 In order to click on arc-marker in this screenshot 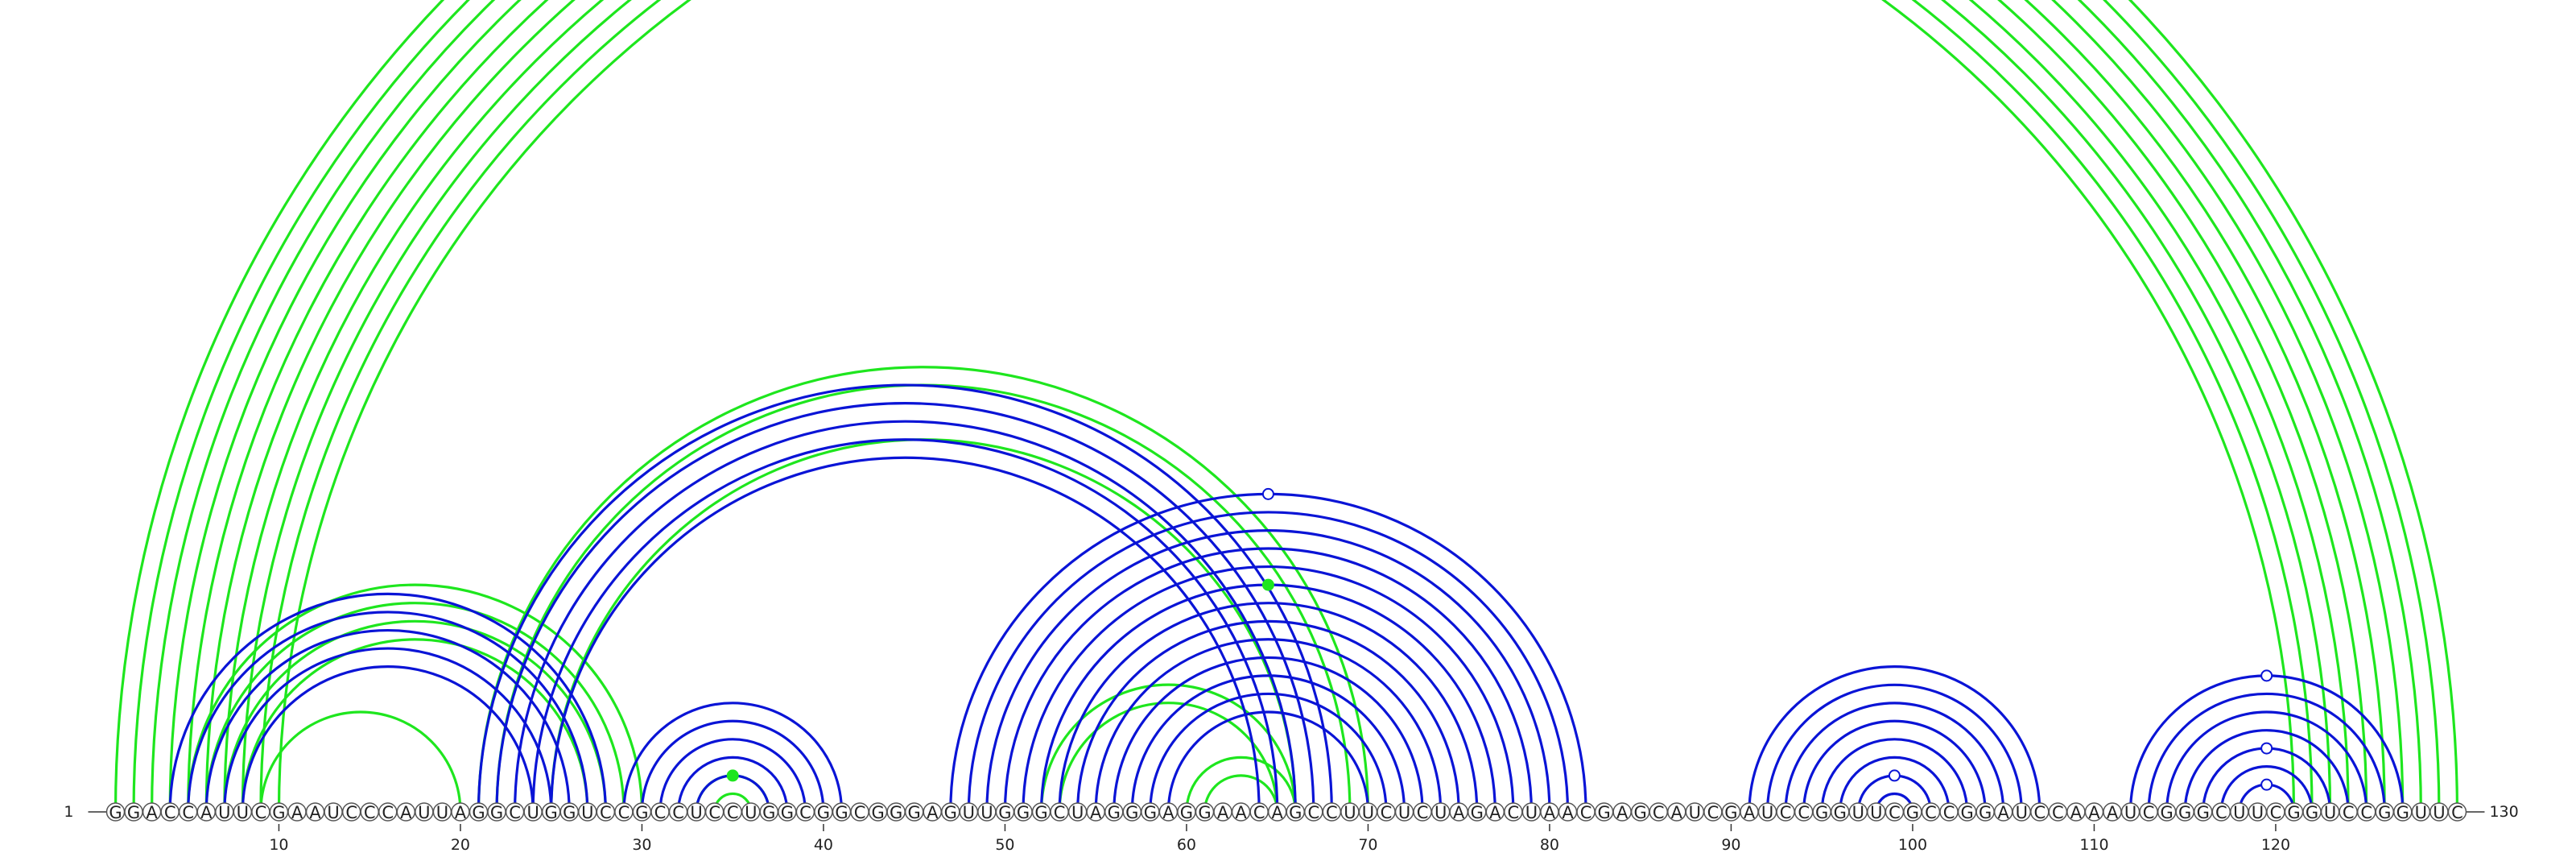, I will do `click(732, 775)`.